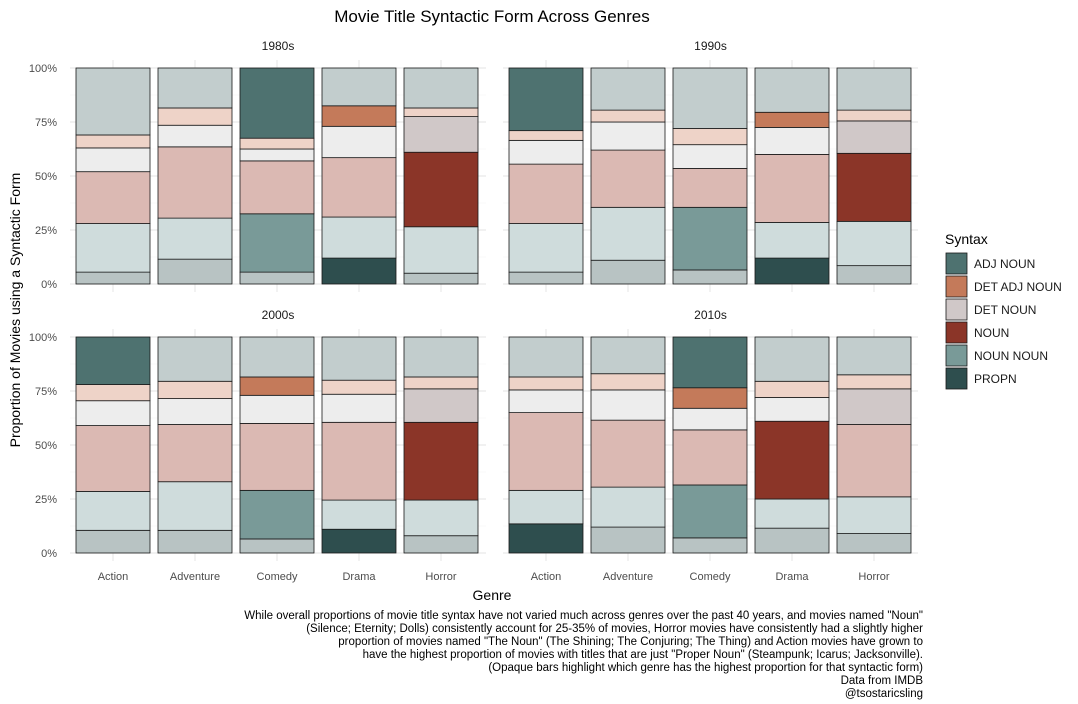 Image resolution: width=1078 pixels, height=704 pixels. What do you see at coordinates (874, 577) in the screenshot?
I see `x-tick-label: Horror` at bounding box center [874, 577].